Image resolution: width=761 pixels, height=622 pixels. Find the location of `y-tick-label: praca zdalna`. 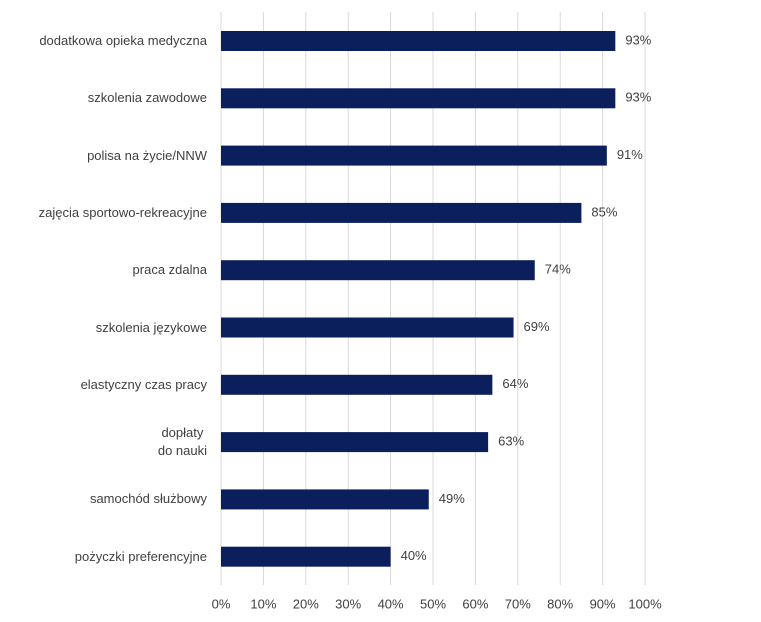

y-tick-label: praca zdalna is located at coordinates (169, 270).